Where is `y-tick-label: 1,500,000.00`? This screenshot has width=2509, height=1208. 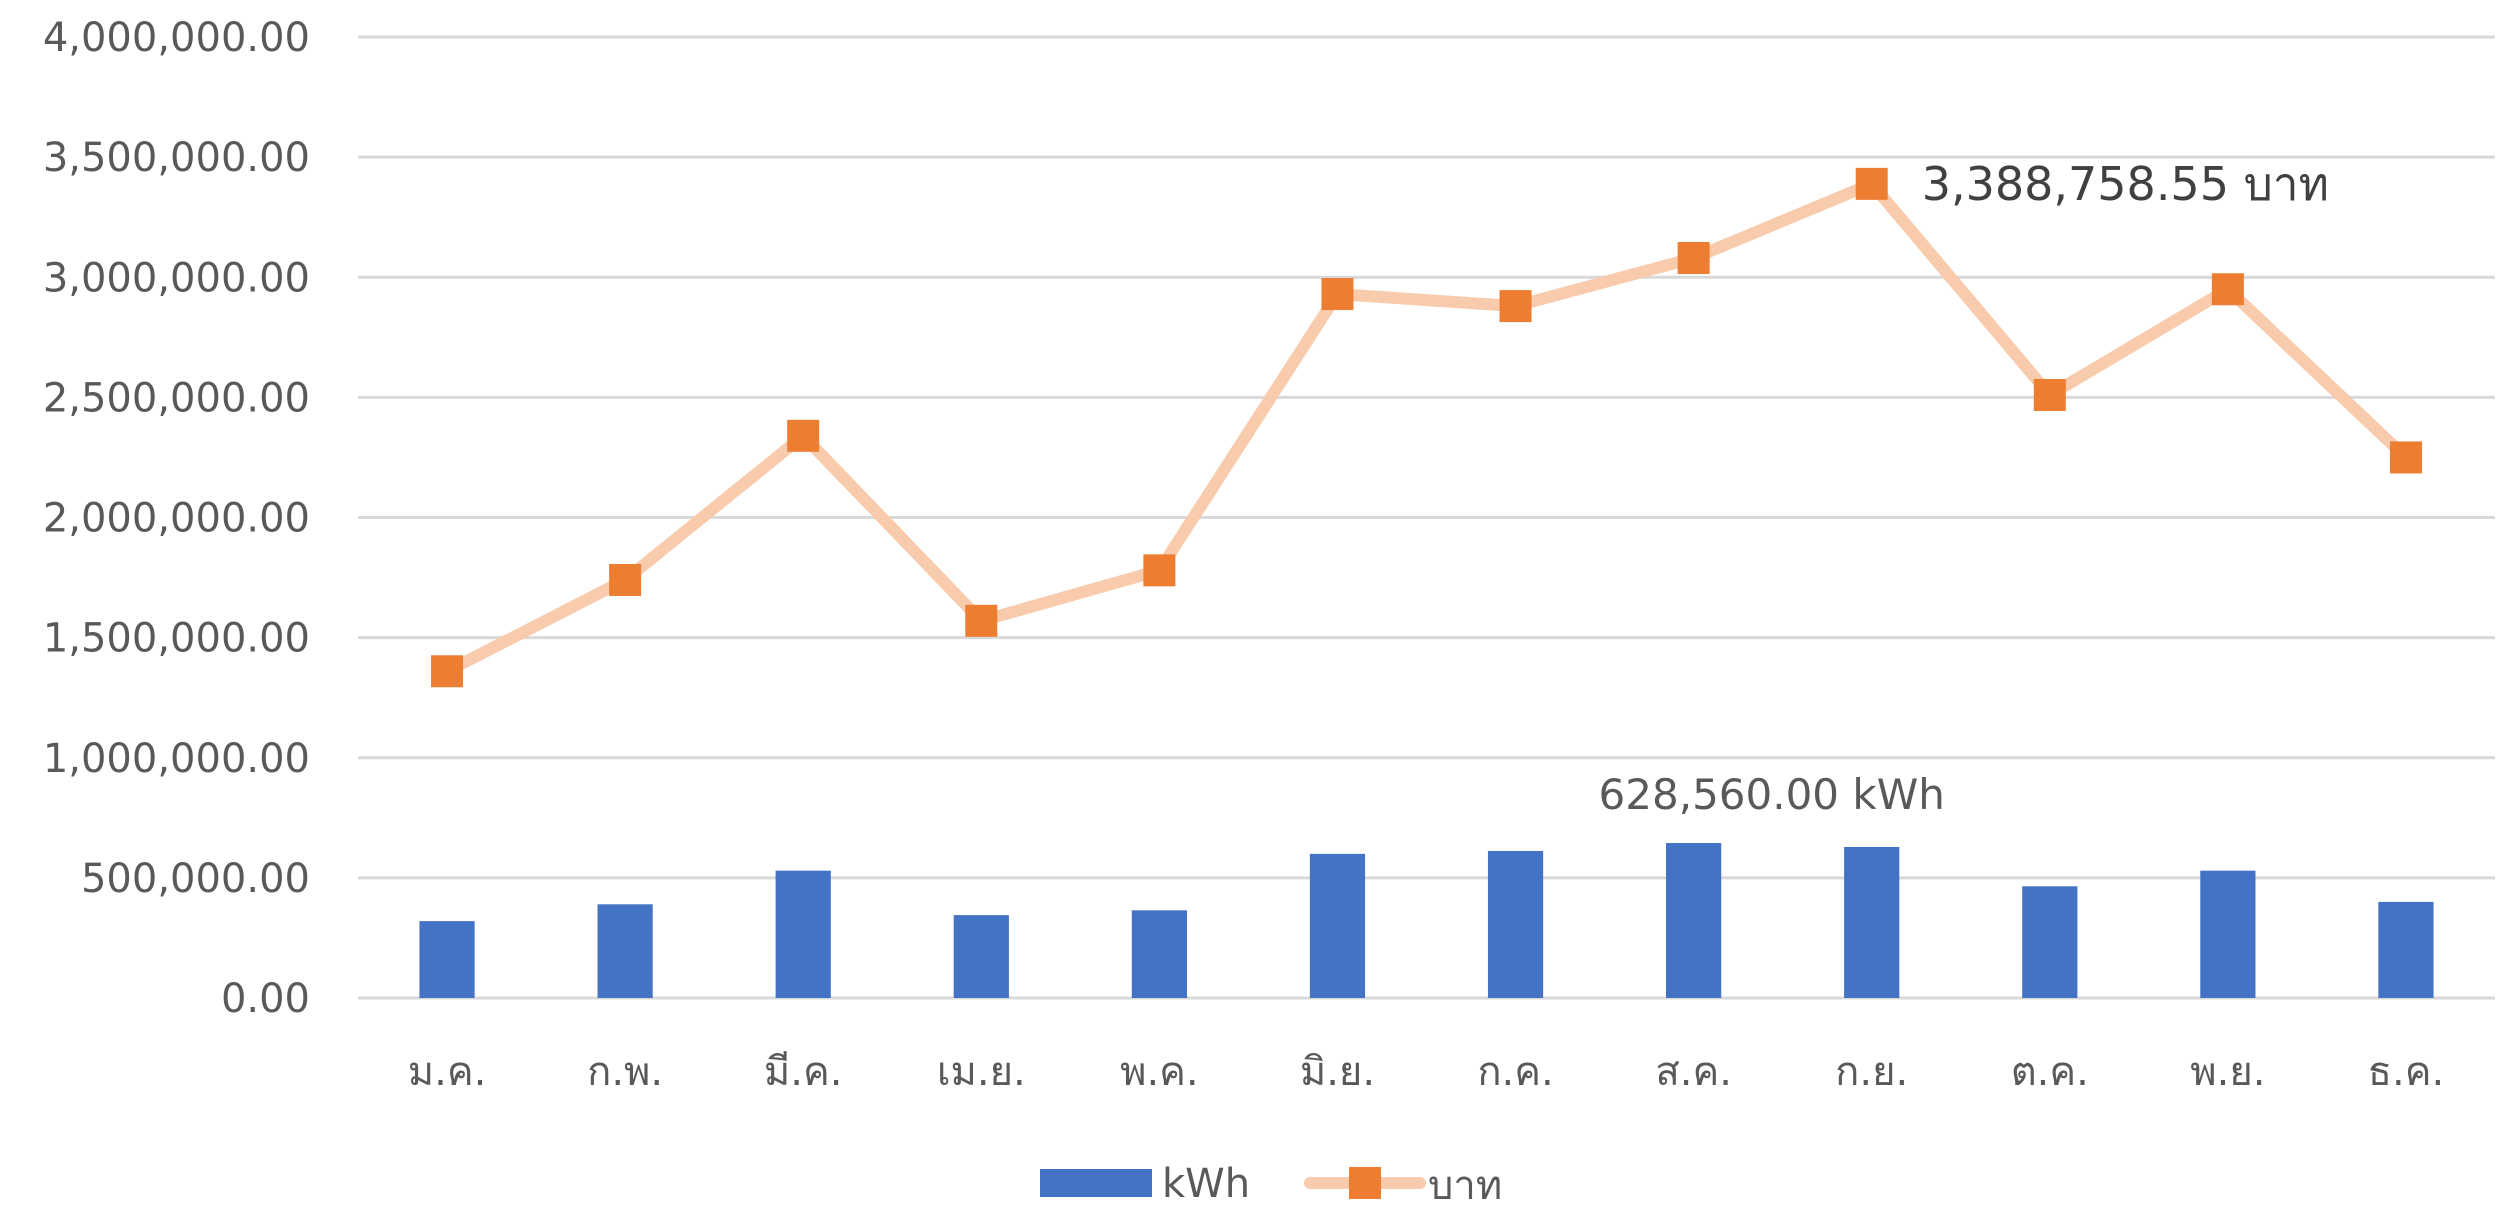
y-tick-label: 1,500,000.00 is located at coordinates (176, 639).